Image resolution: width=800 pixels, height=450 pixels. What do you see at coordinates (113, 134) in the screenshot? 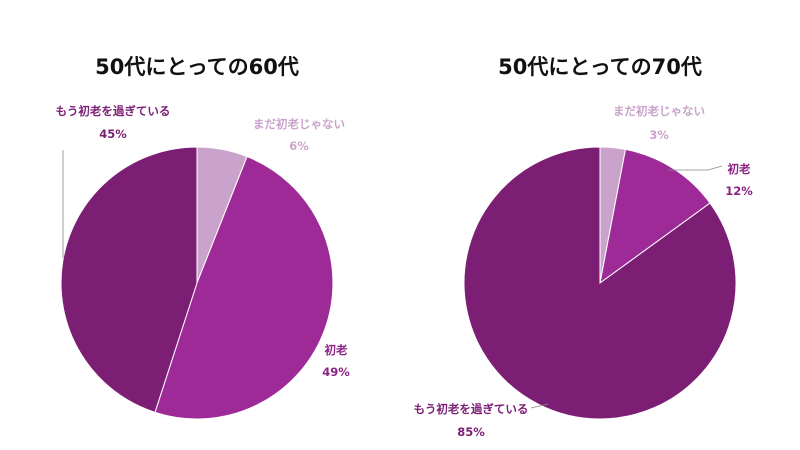
I see `slice-value-past: 45%` at bounding box center [113, 134].